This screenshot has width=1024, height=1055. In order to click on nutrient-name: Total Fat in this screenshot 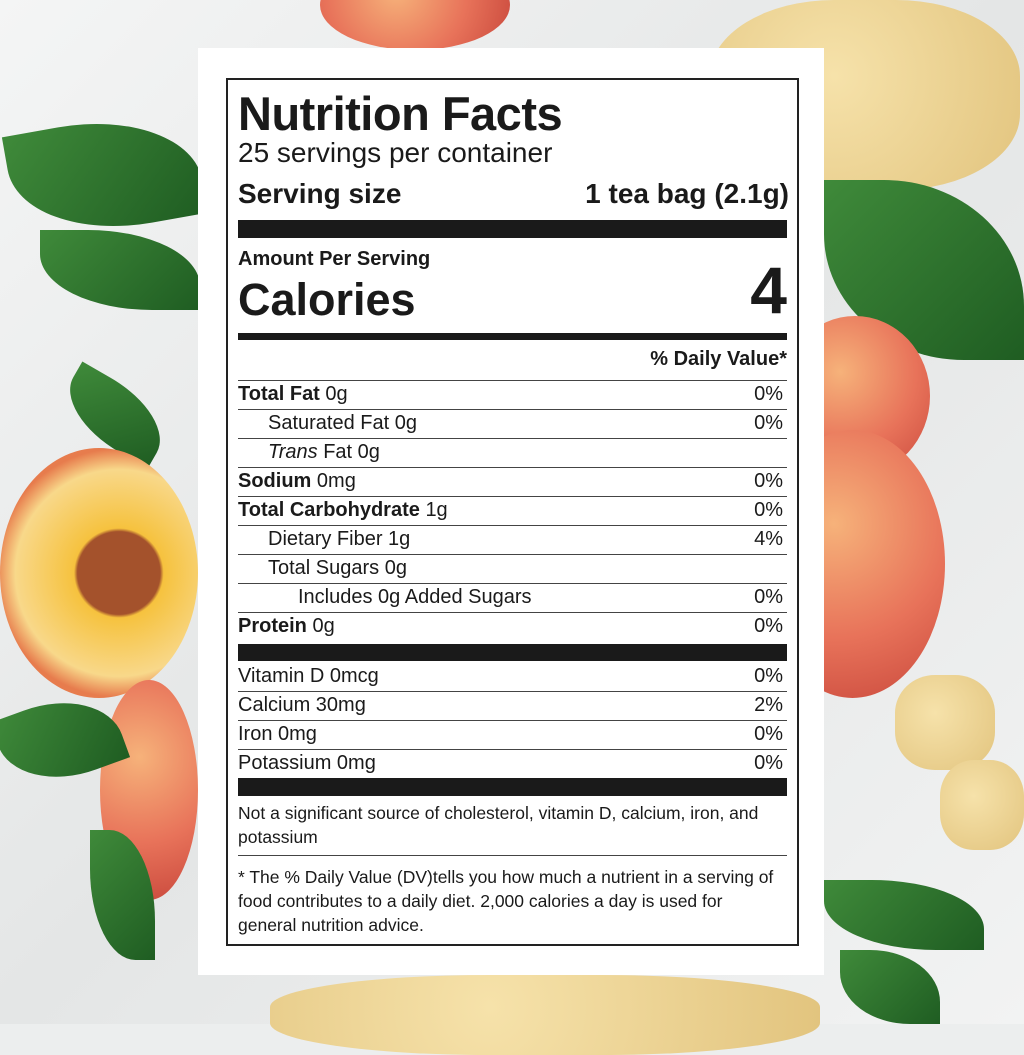, I will do `click(279, 394)`.